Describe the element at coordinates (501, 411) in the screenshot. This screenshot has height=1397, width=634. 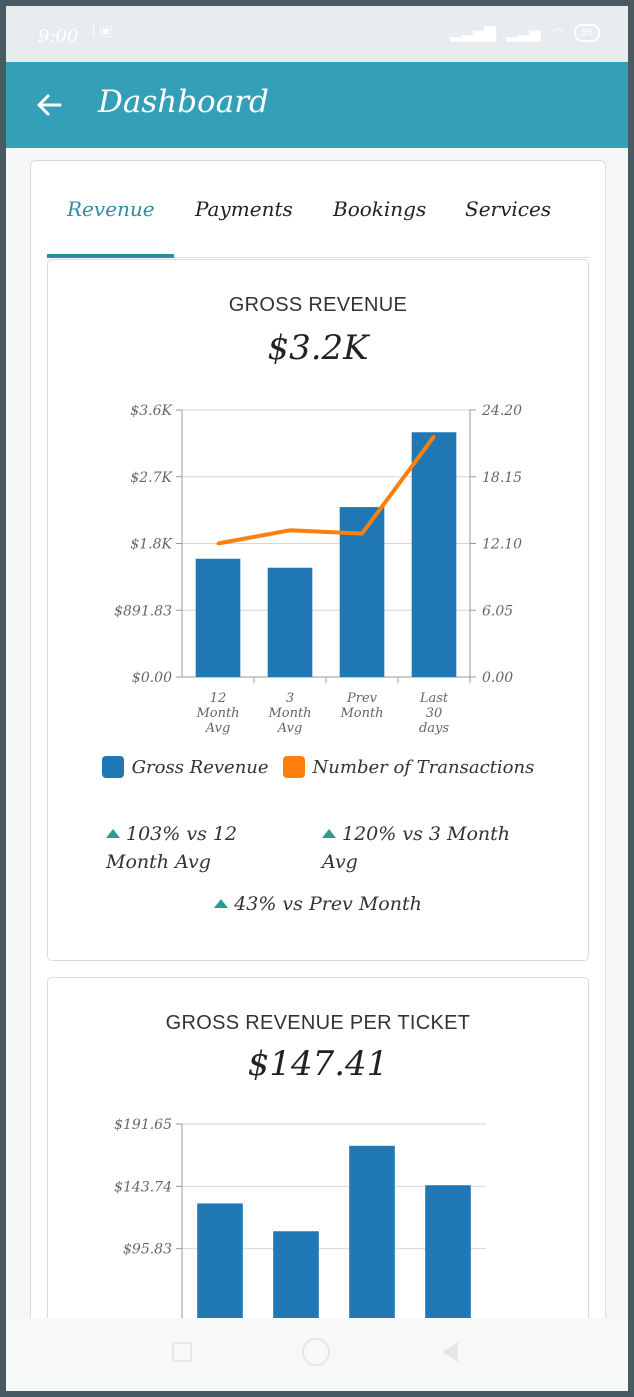
I see `y-right-tick-label: 24.20` at that location.